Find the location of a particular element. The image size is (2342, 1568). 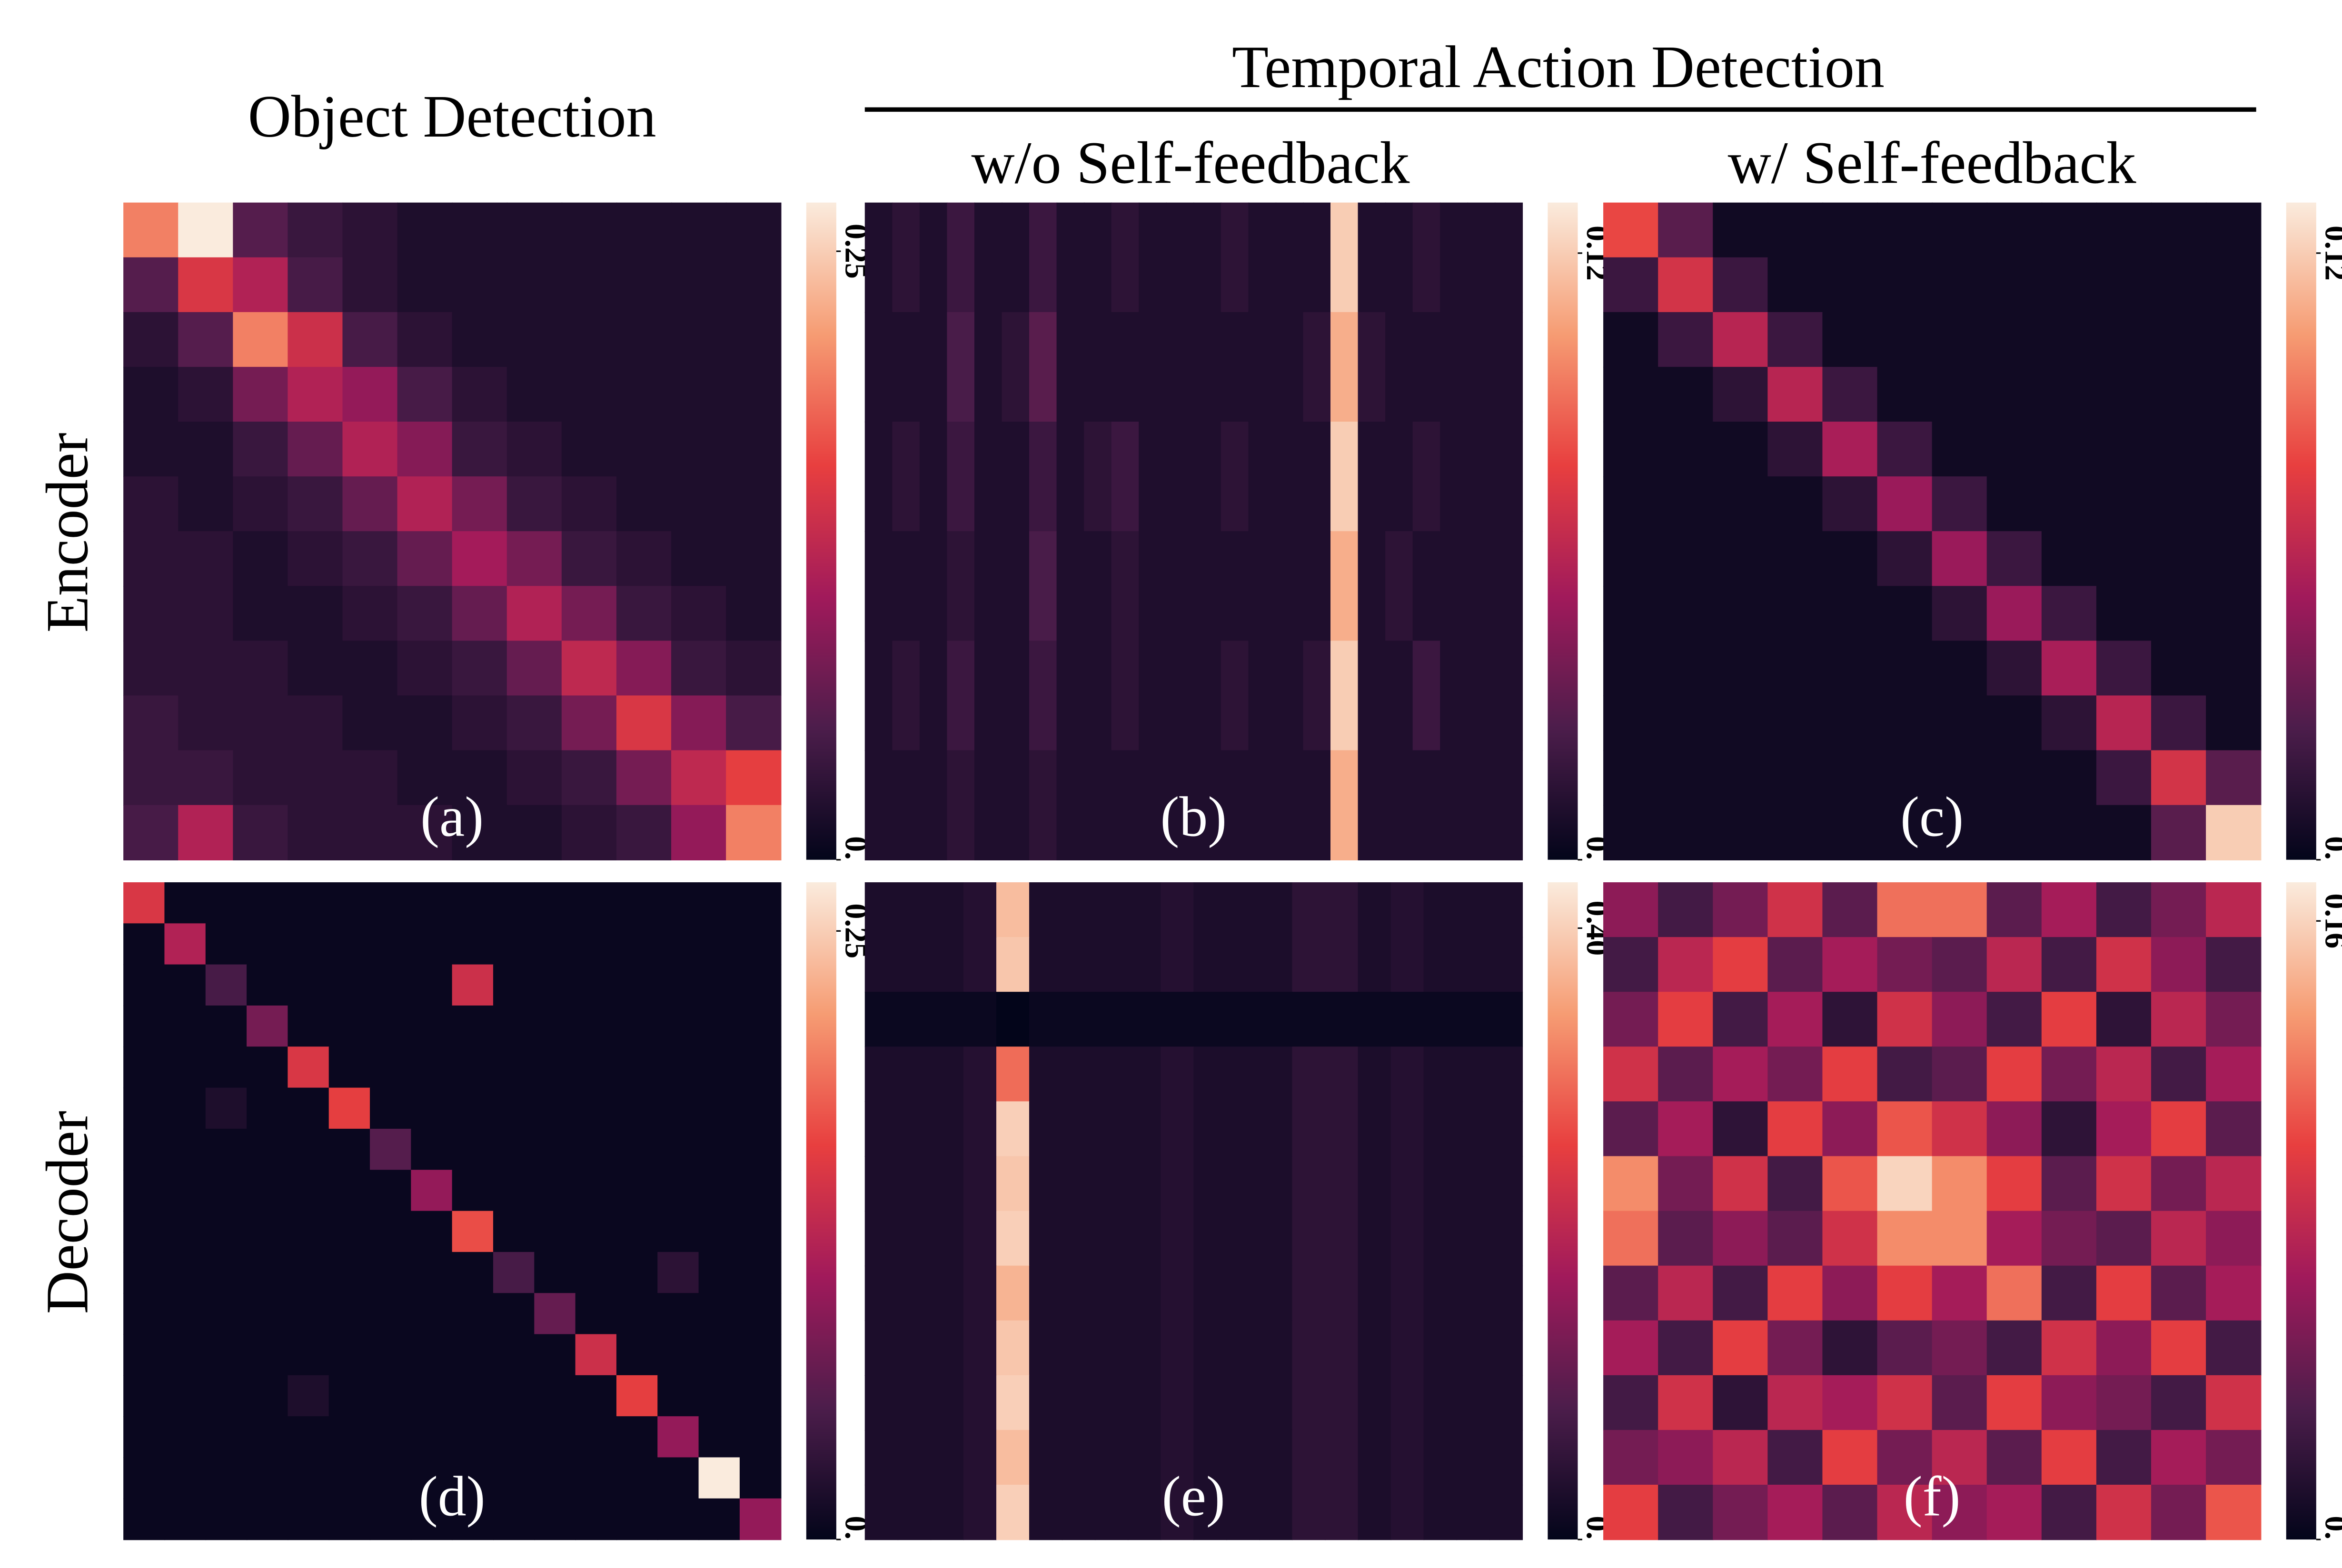

colorbar-tick-label: 0.16 is located at coordinates (2330, 920).